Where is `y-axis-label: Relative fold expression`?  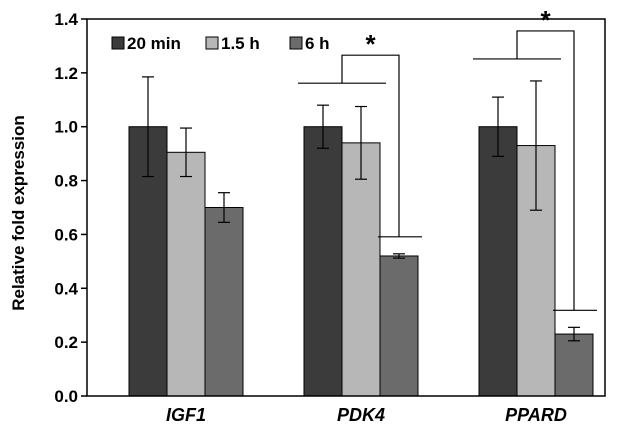 y-axis-label: Relative fold expression is located at coordinates (18, 213).